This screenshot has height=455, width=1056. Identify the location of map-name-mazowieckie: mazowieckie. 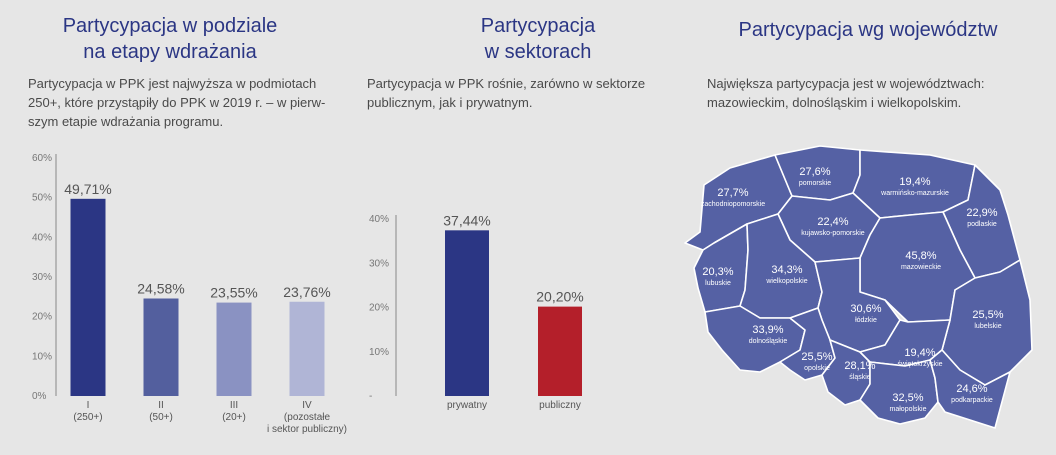
(921, 267).